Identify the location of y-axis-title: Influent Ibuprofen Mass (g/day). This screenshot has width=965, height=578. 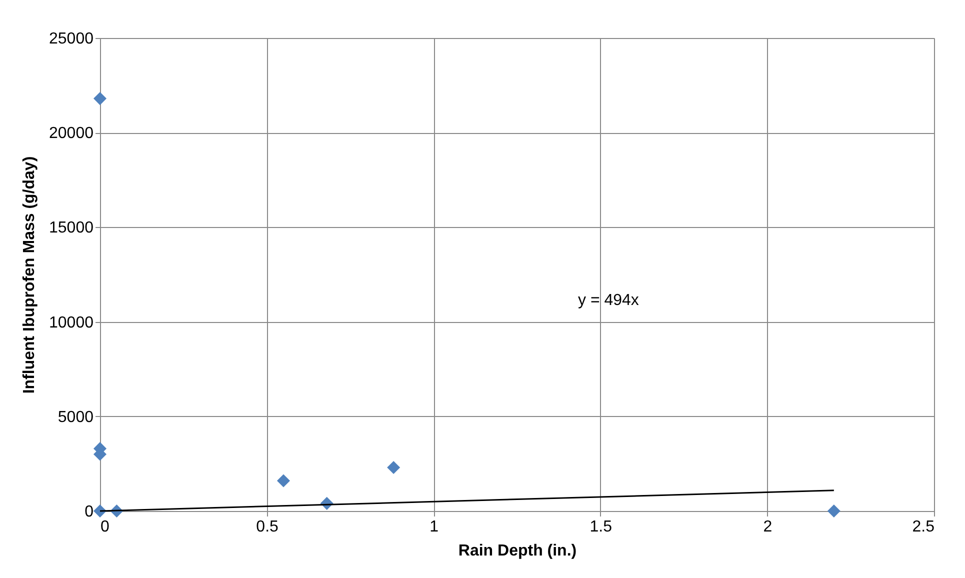
(29, 275).